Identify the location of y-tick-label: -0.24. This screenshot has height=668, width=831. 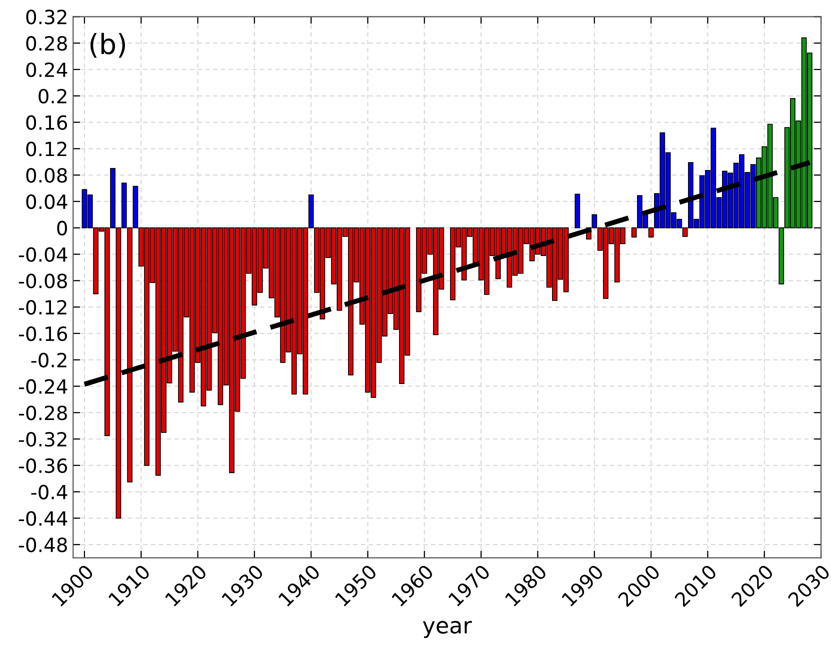
(43, 386).